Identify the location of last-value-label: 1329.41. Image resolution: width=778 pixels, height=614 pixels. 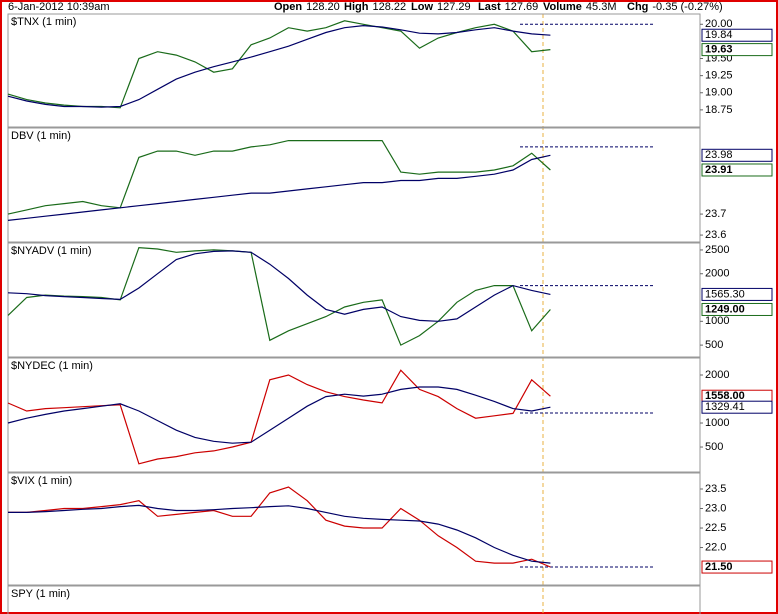
(725, 407).